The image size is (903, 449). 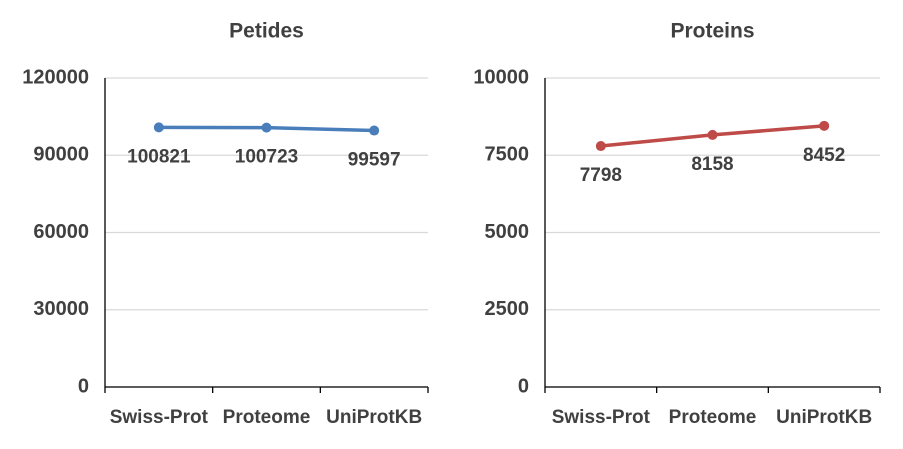 What do you see at coordinates (374, 160) in the screenshot?
I see `data-label: 99597` at bounding box center [374, 160].